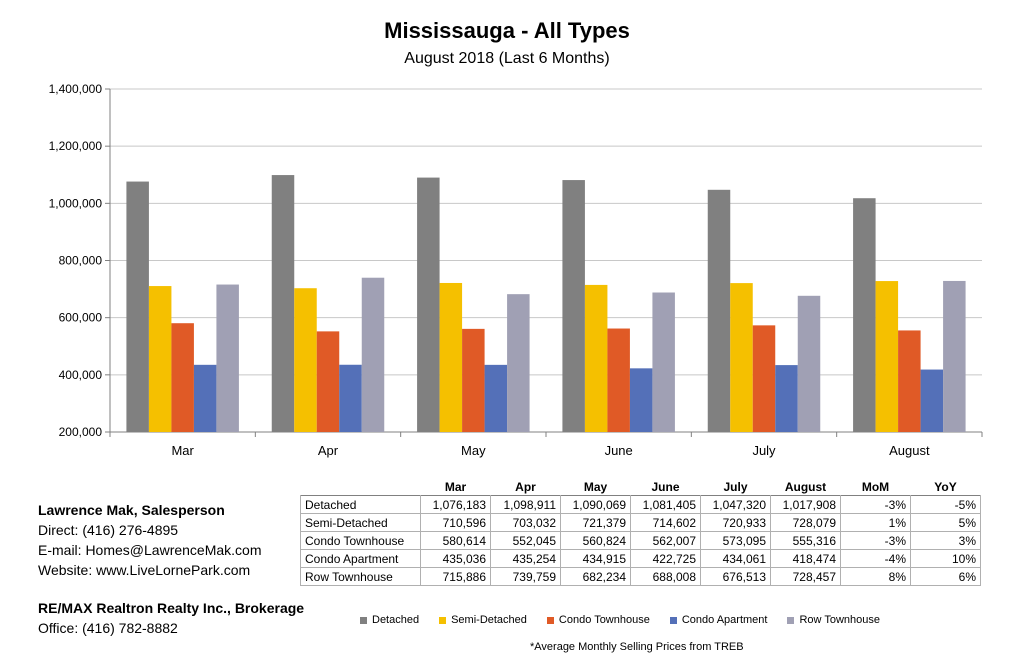 The image size is (1024, 664). I want to click on x-tick-label: Apr, so click(328, 450).